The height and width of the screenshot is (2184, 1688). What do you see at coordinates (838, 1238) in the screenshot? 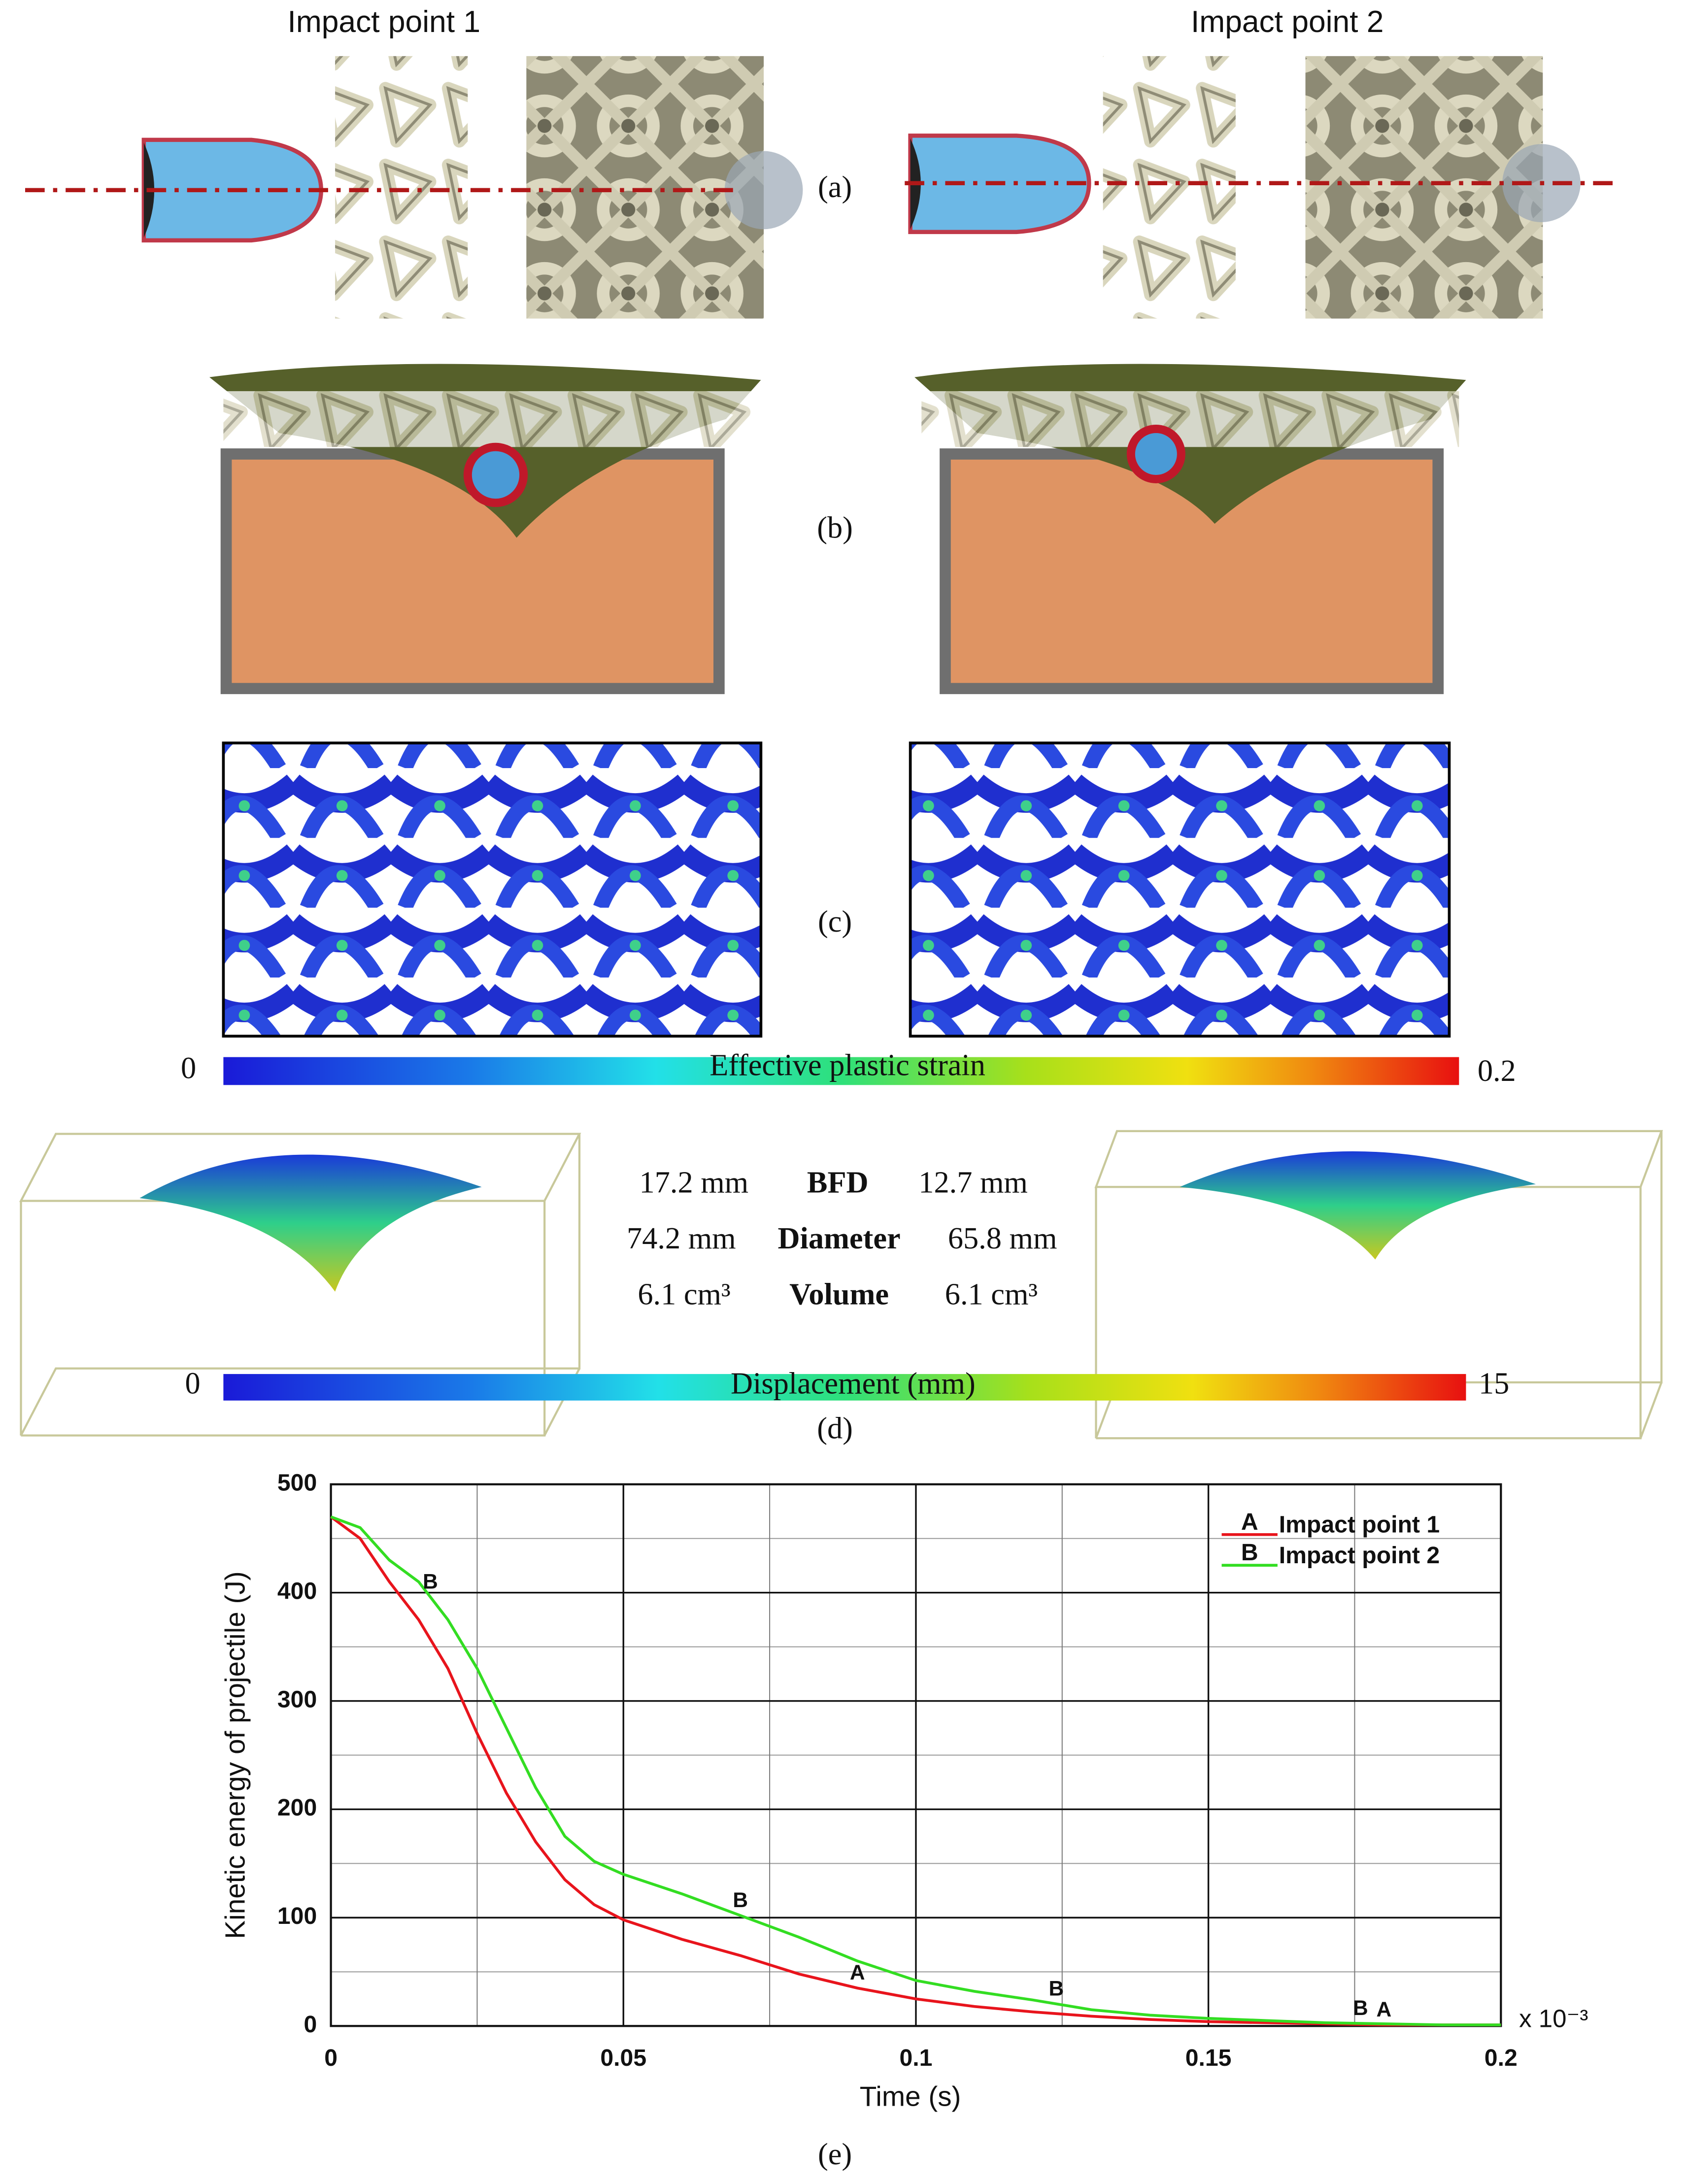
I see `cell: Diameter` at bounding box center [838, 1238].